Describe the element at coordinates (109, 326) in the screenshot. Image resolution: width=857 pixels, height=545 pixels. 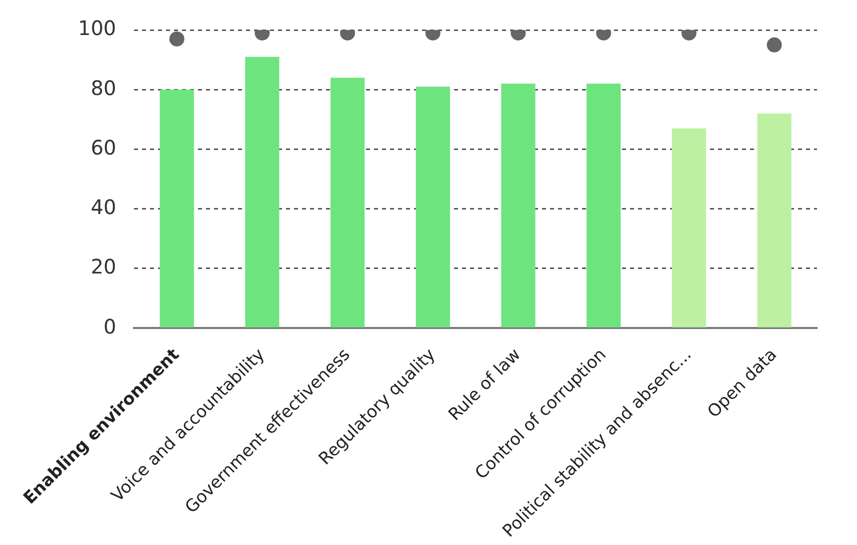
I see `y-tick-label: 0` at that location.